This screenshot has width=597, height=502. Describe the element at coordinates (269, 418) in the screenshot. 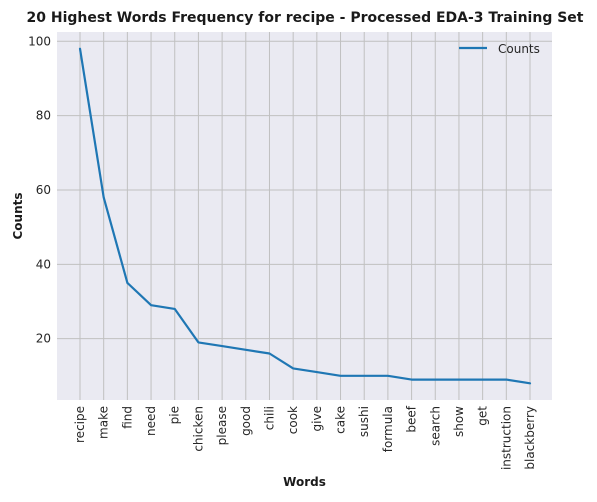

I see `x-tick-label: chili` at that location.